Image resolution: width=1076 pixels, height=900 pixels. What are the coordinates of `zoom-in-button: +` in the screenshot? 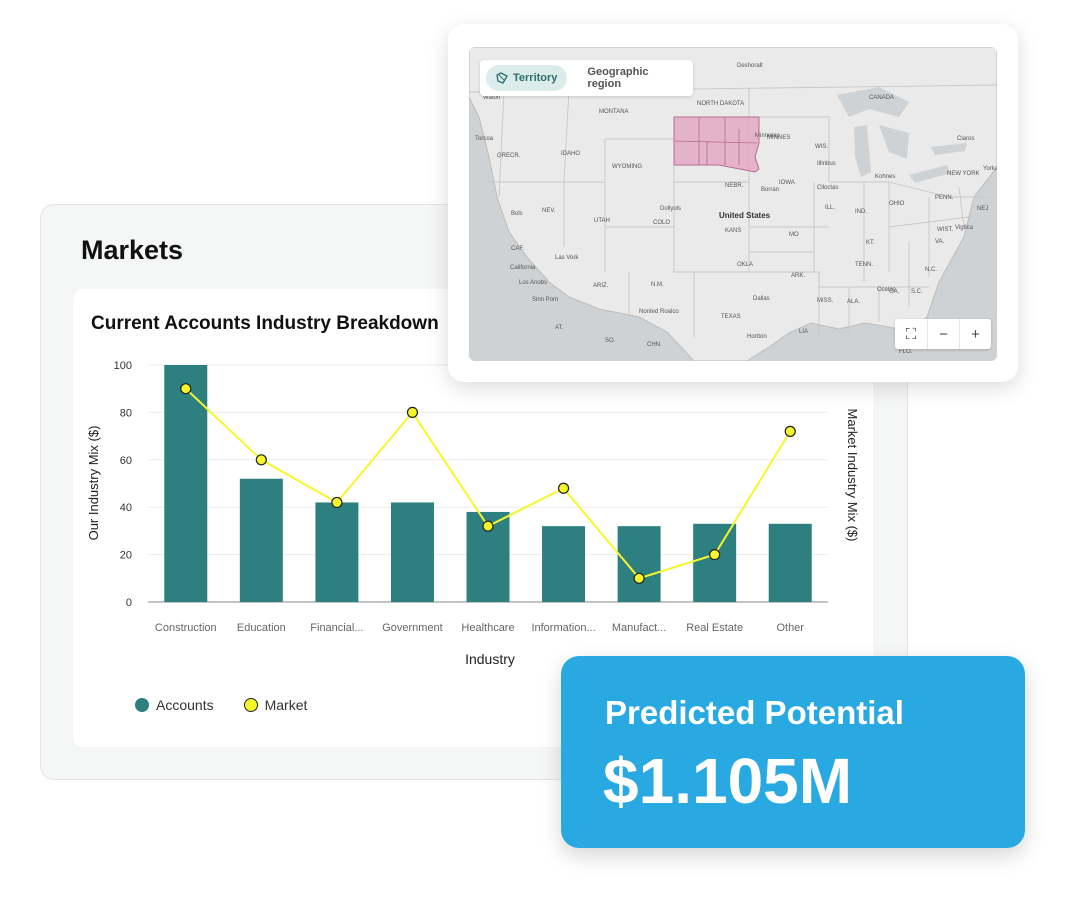 It's located at (975, 334).